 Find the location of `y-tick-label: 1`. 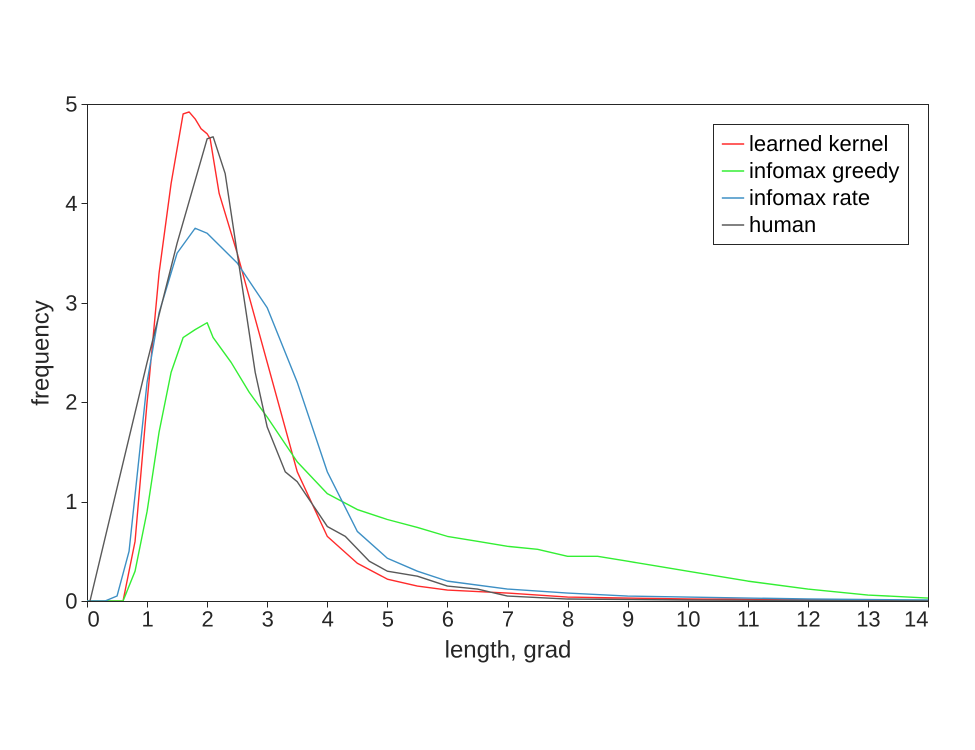

y-tick-label: 1 is located at coordinates (71, 501).